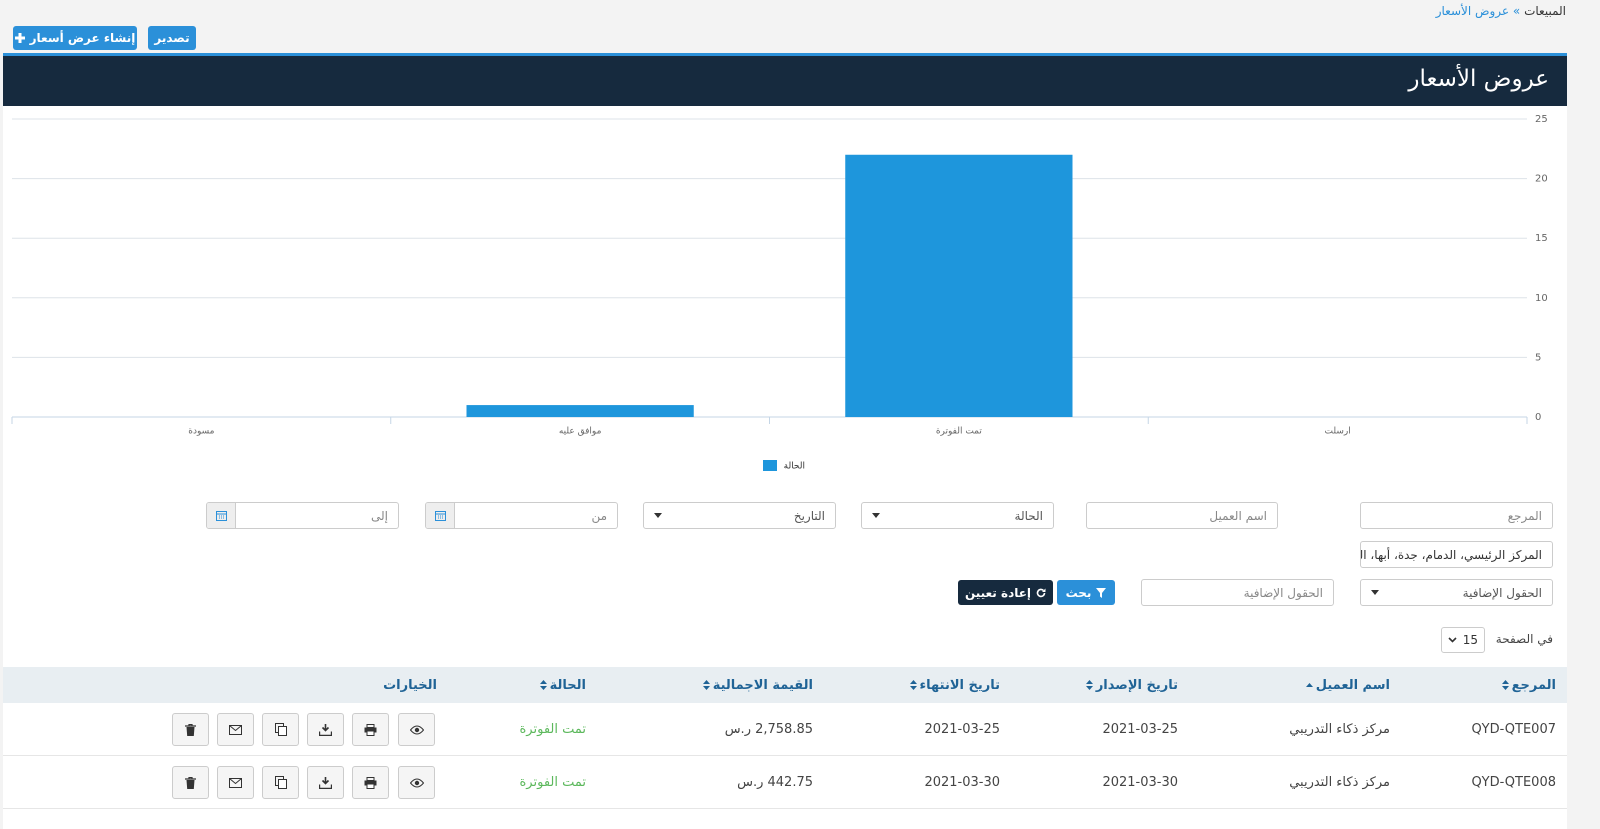 Image resolution: width=1600 pixels, height=829 pixels. Describe the element at coordinates (959, 685) in the screenshot. I see `cell-text: تاريخ الانتهاء` at that location.